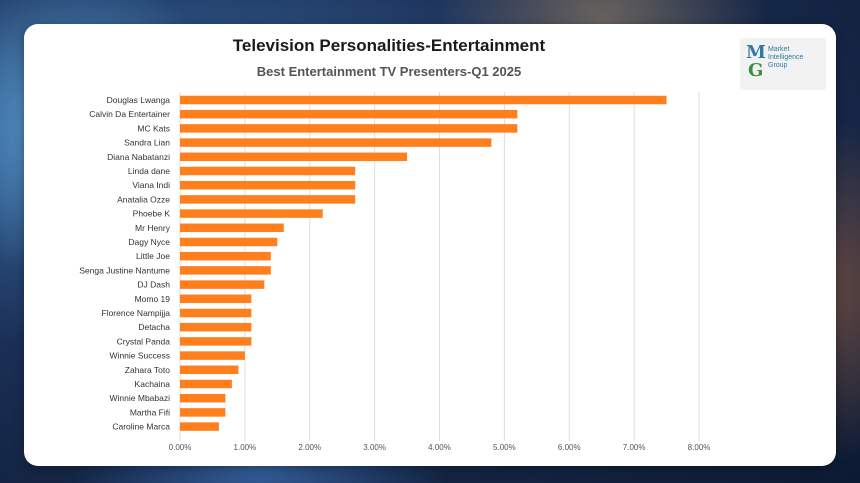 The image size is (860, 483). What do you see at coordinates (374, 447) in the screenshot?
I see `x-tick-label: 3.00%` at bounding box center [374, 447].